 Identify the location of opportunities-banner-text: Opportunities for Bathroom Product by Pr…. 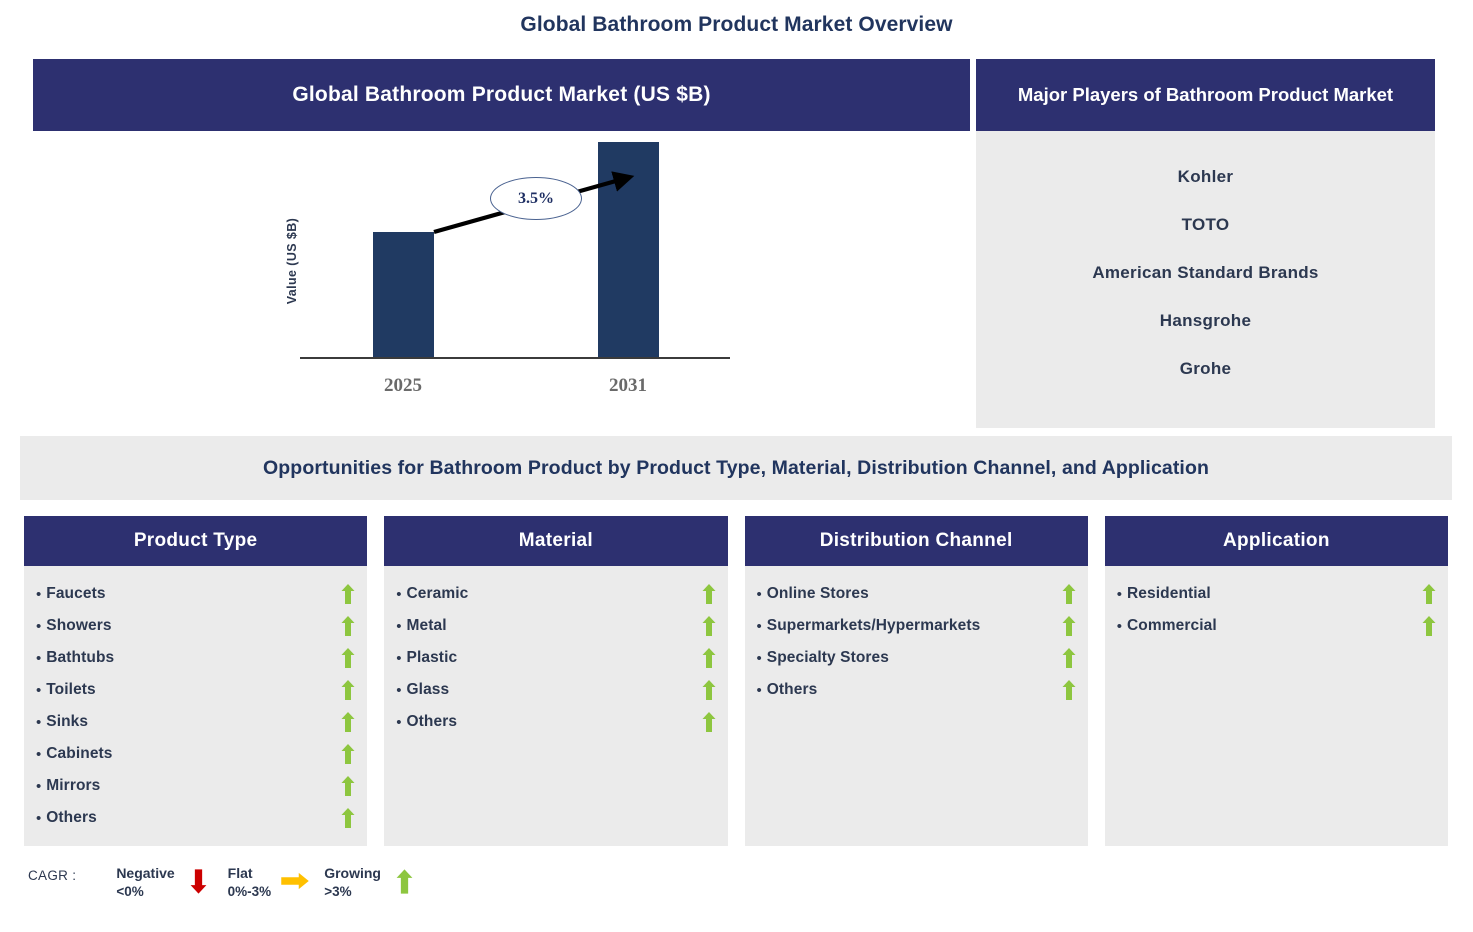
(736, 467).